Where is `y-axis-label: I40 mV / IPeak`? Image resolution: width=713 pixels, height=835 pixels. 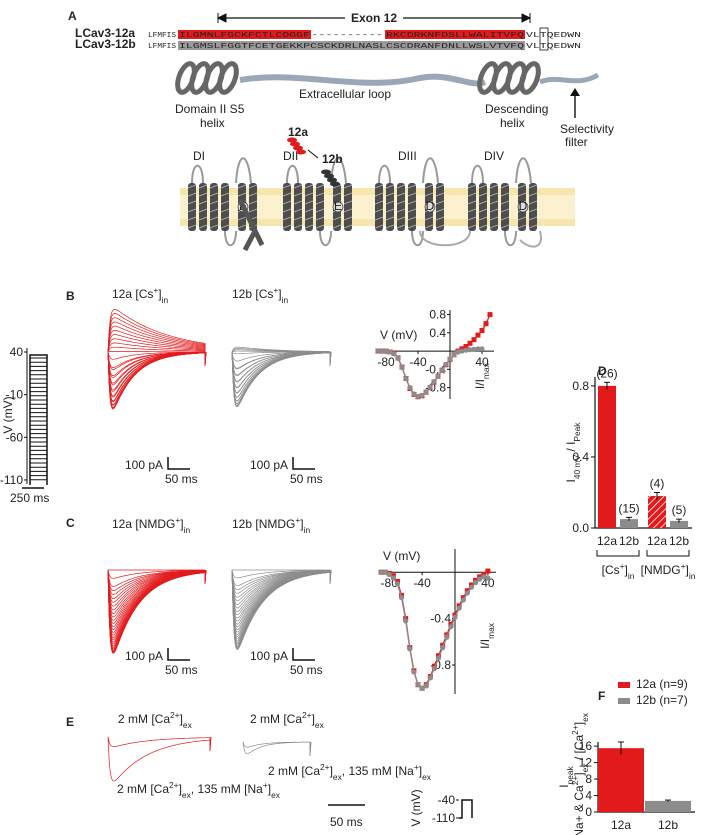
y-axis-label: I40 mV / IPeak is located at coordinates (573, 452).